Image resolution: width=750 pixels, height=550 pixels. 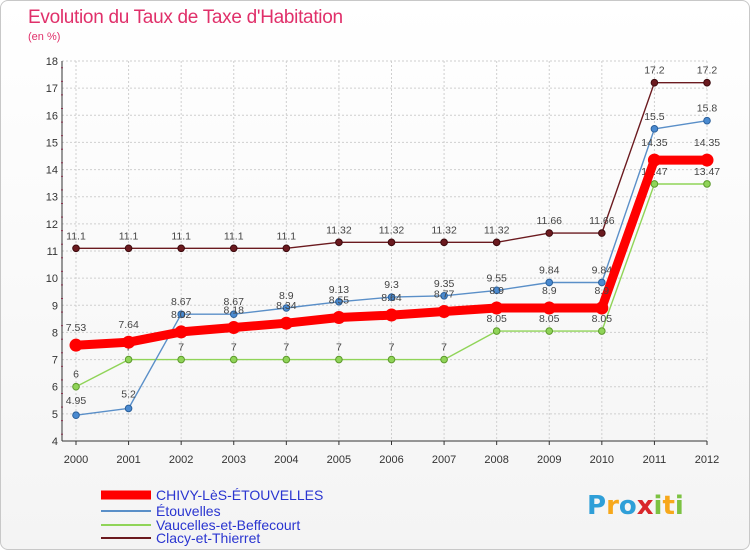 I want to click on x-tick-label: 2006, so click(x=391, y=460).